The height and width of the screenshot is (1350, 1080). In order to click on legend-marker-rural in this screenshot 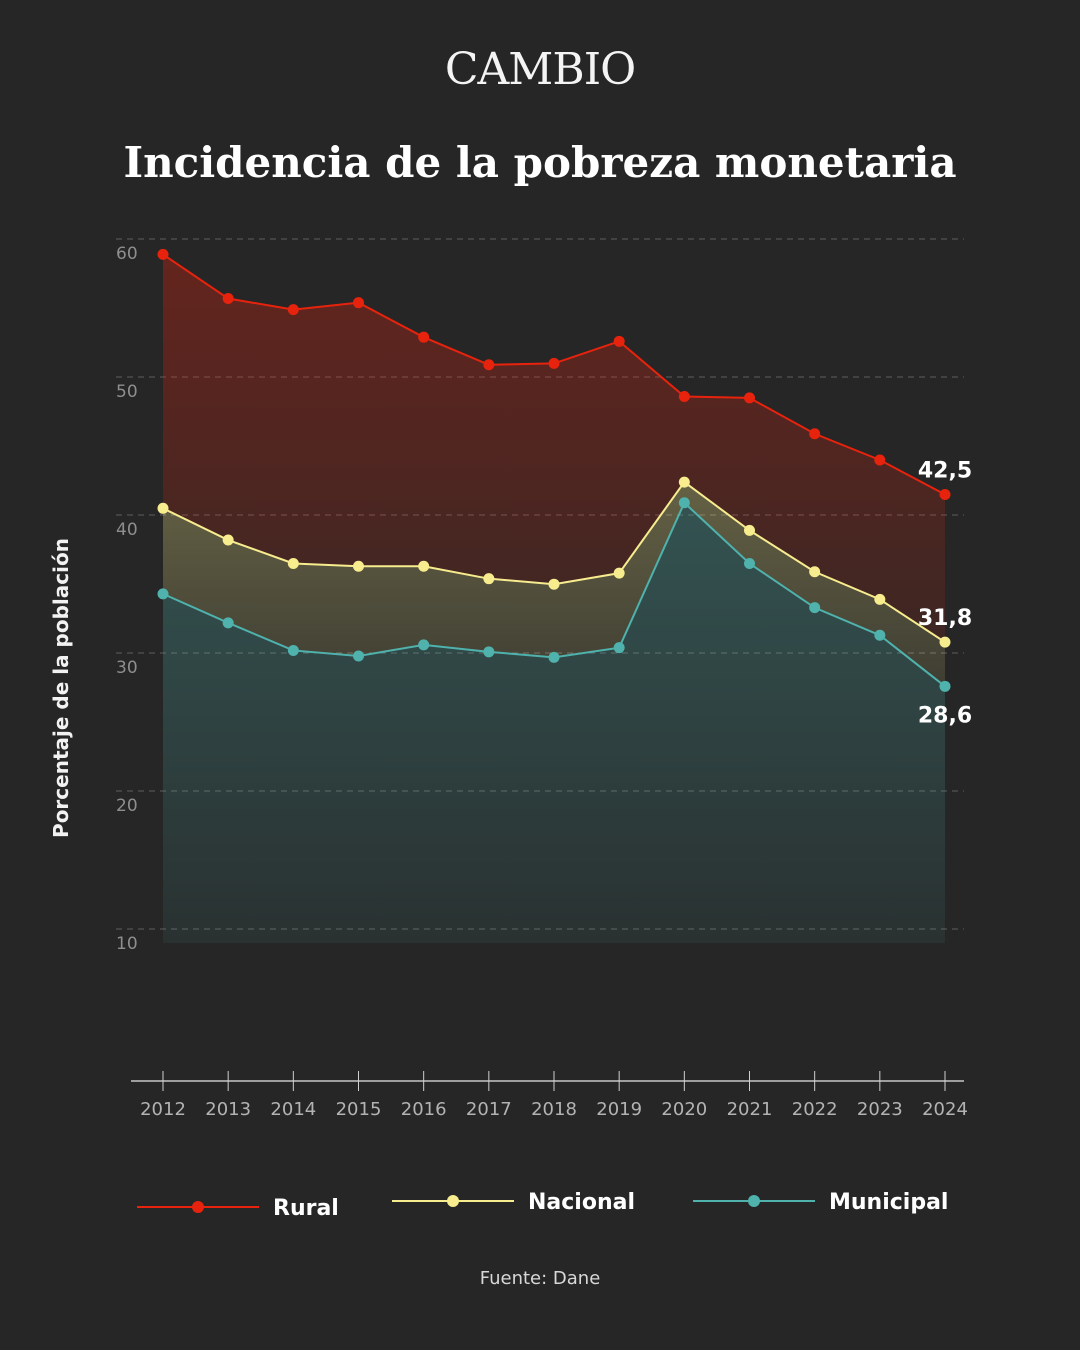, I will do `click(198, 1207)`.